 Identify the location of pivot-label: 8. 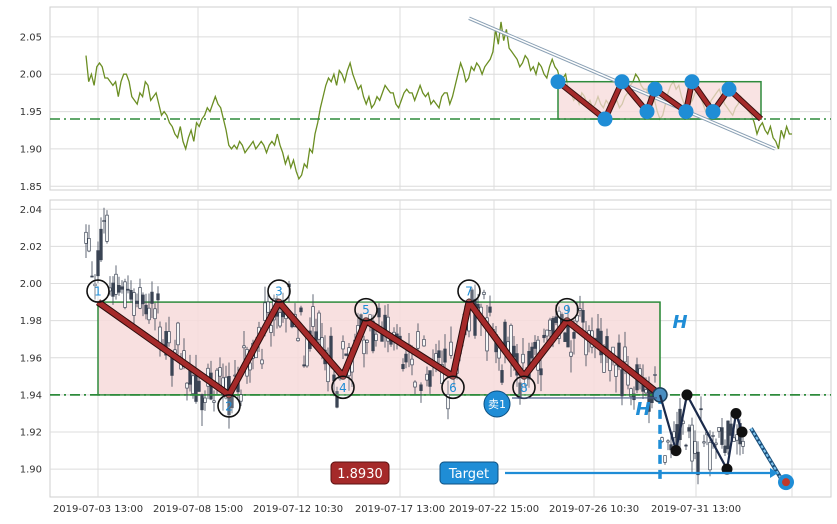
(524, 388).